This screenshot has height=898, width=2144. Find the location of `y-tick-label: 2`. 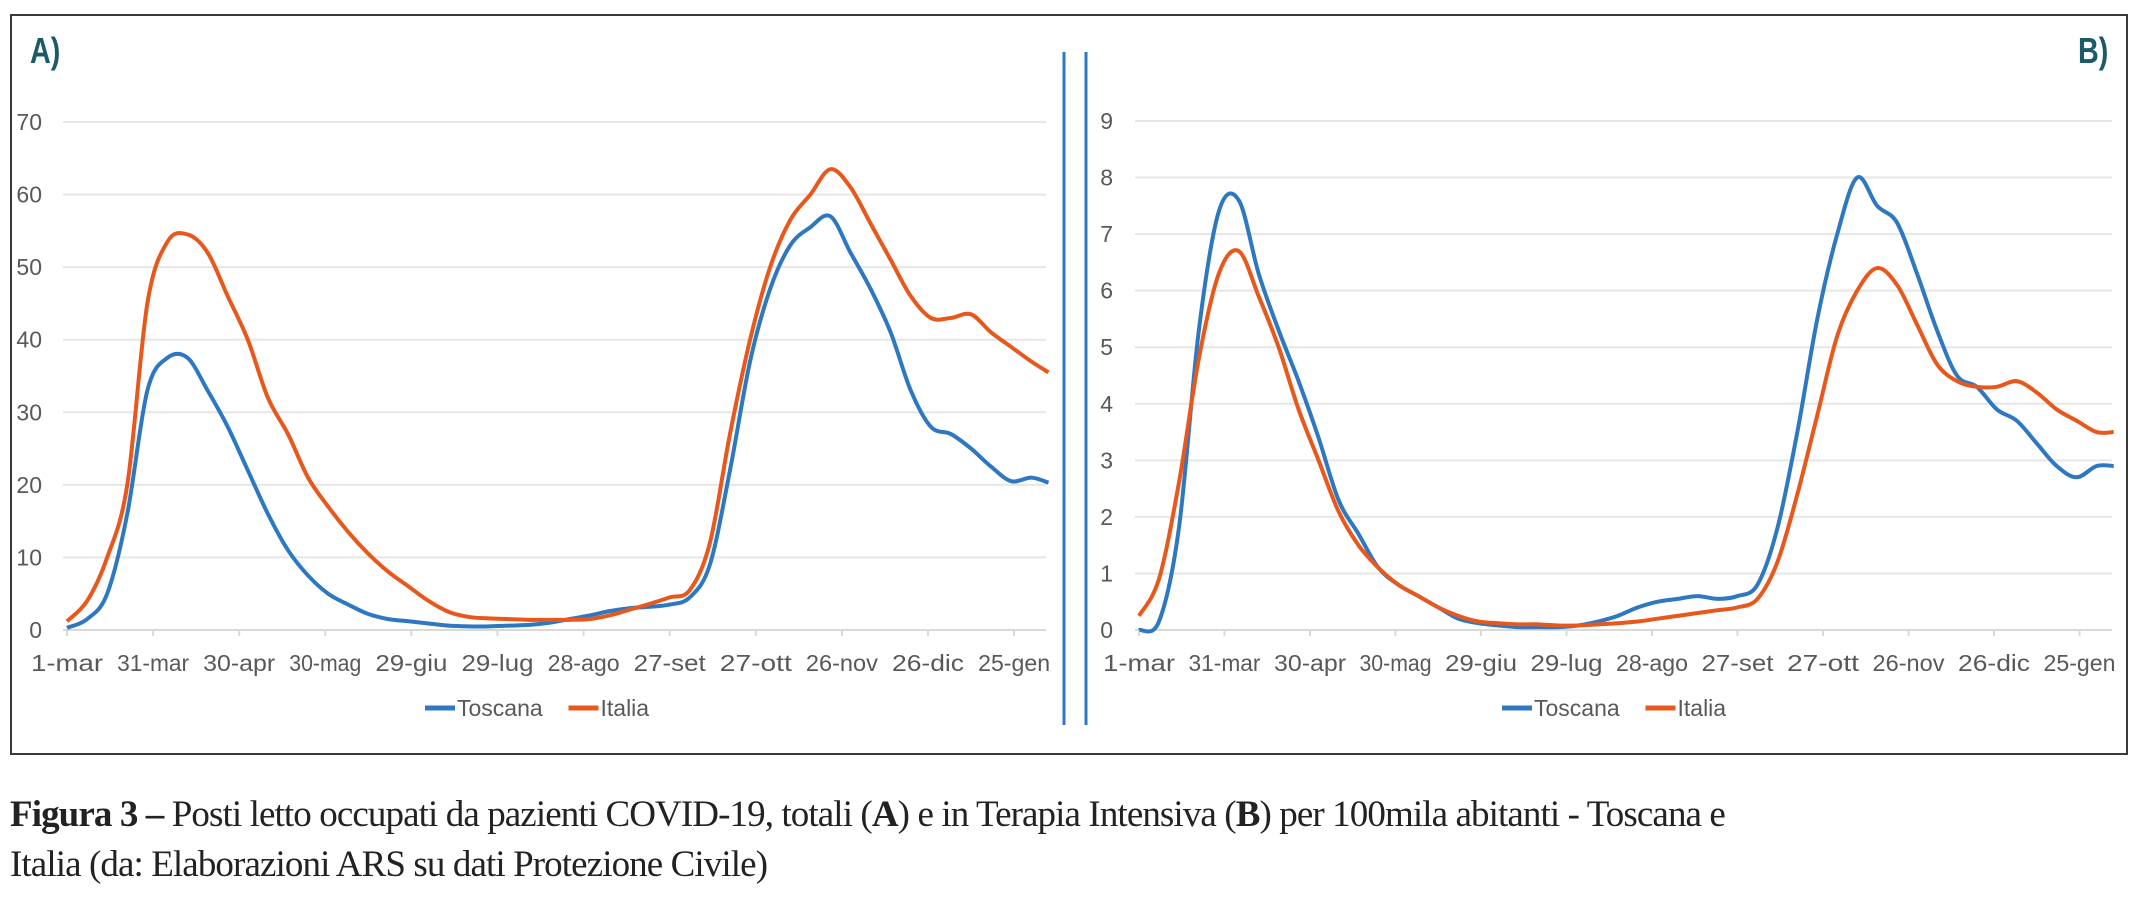

y-tick-label: 2 is located at coordinates (1106, 517).